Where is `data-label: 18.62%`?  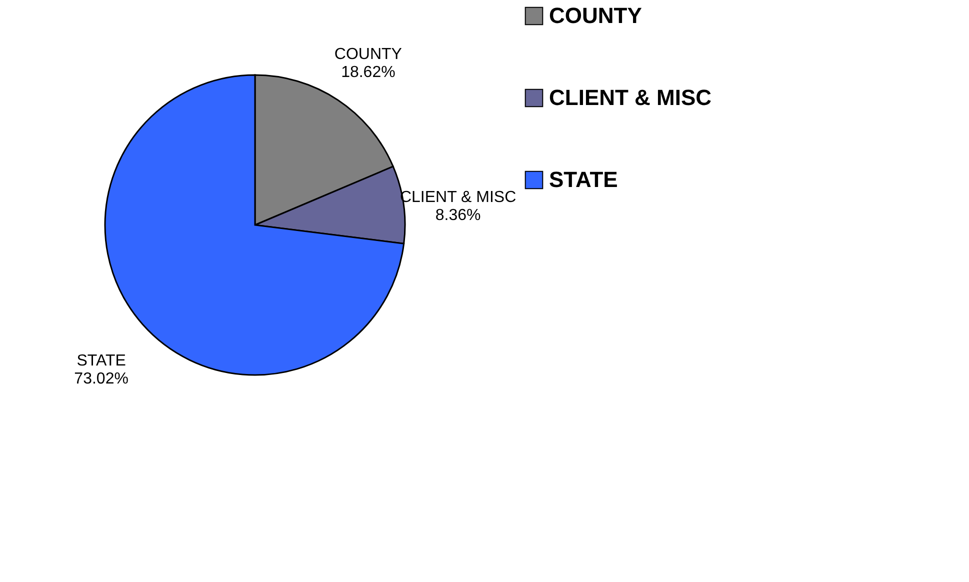
data-label: 18.62% is located at coordinates (368, 73).